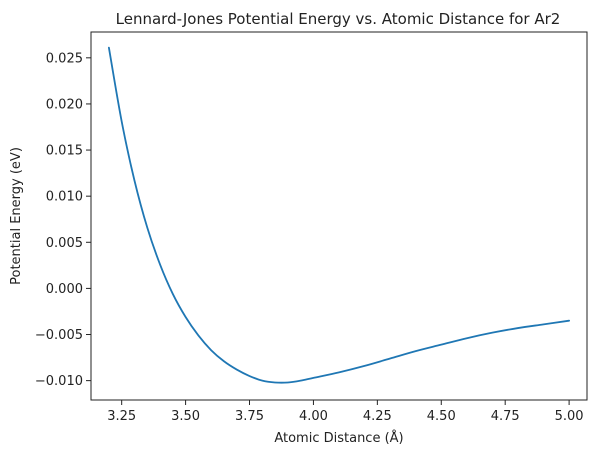  What do you see at coordinates (64, 243) in the screenshot?
I see `y-tick-label: 0.005` at bounding box center [64, 243].